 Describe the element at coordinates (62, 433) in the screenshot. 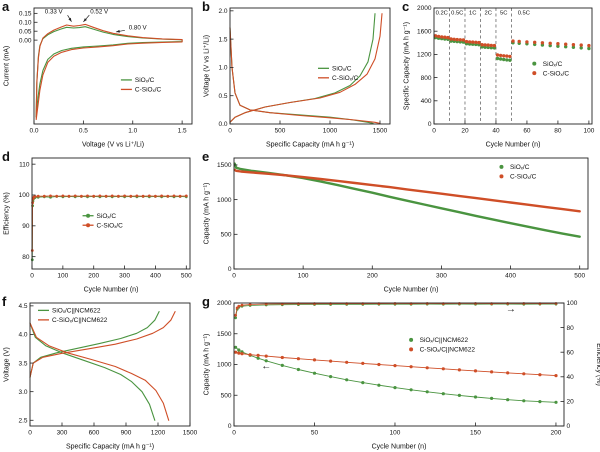

I see `x-tick-label: 300` at that location.